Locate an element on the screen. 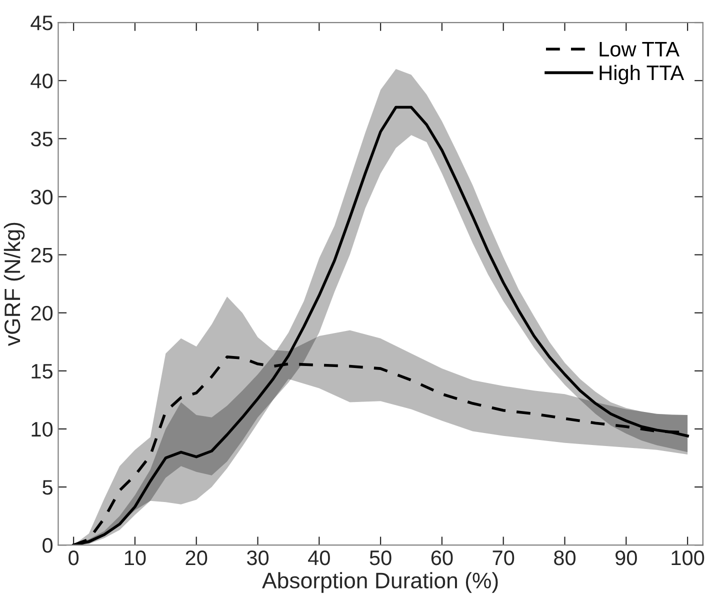 This screenshot has height=609, width=710. y-tick-label: 0 is located at coordinates (47, 545).